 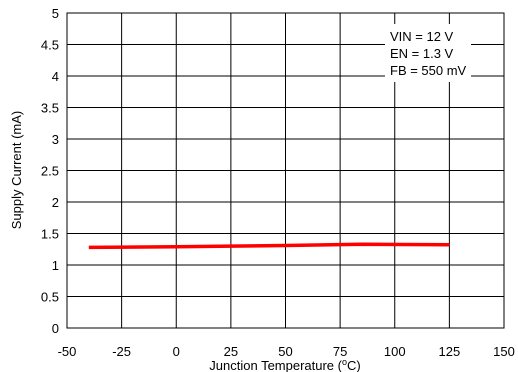 What do you see at coordinates (50, 45) in the screenshot?
I see `y-tick-label: 4.5` at bounding box center [50, 45].